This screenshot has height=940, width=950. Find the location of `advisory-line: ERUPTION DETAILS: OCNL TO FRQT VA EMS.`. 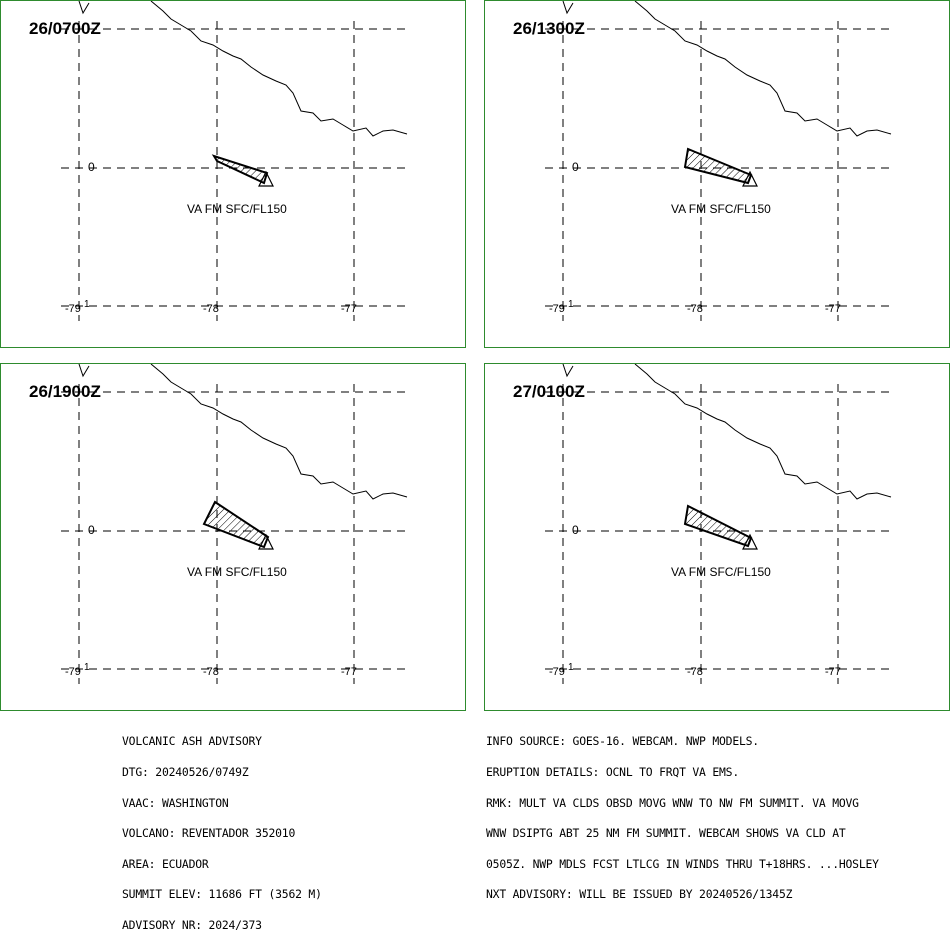

advisory-line: ERUPTION DETAILS: OCNL TO FRQT VA EMS. is located at coordinates (612, 772).